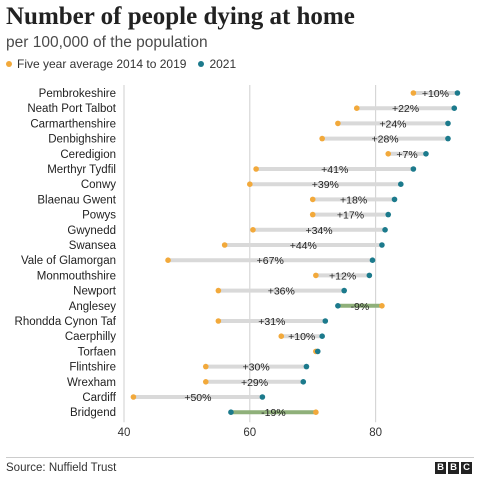 The image size is (480, 480). Describe the element at coordinates (372, 260) in the screenshot. I see `dot-2021-vale-of-glamorgan` at that location.